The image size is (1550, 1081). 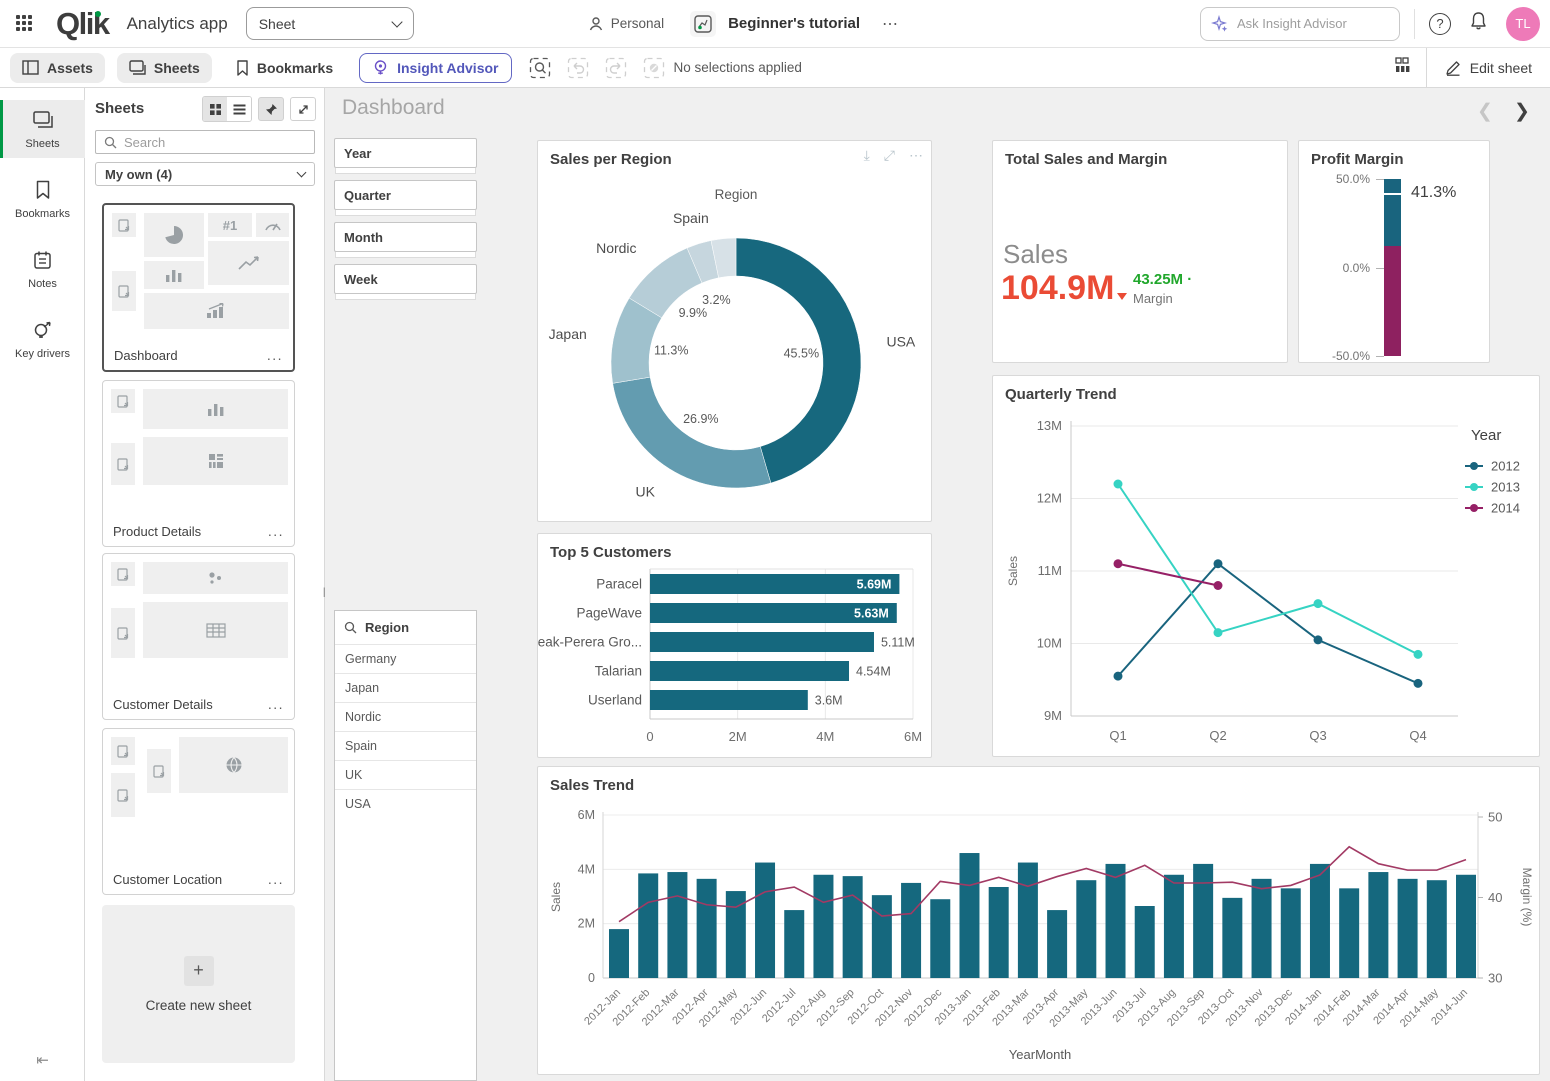 What do you see at coordinates (1523, 23) in the screenshot?
I see `avatar: TL` at bounding box center [1523, 23].